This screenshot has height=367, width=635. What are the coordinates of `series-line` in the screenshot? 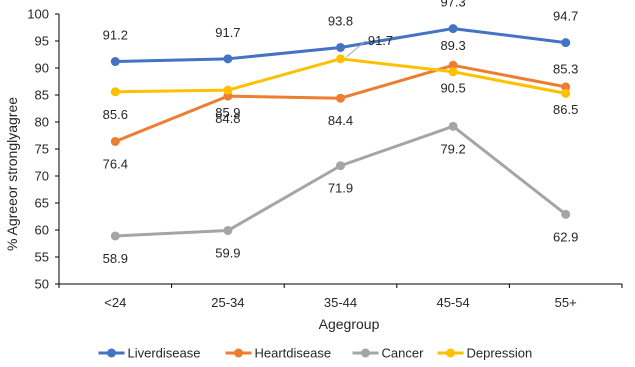 It's located at (340, 76).